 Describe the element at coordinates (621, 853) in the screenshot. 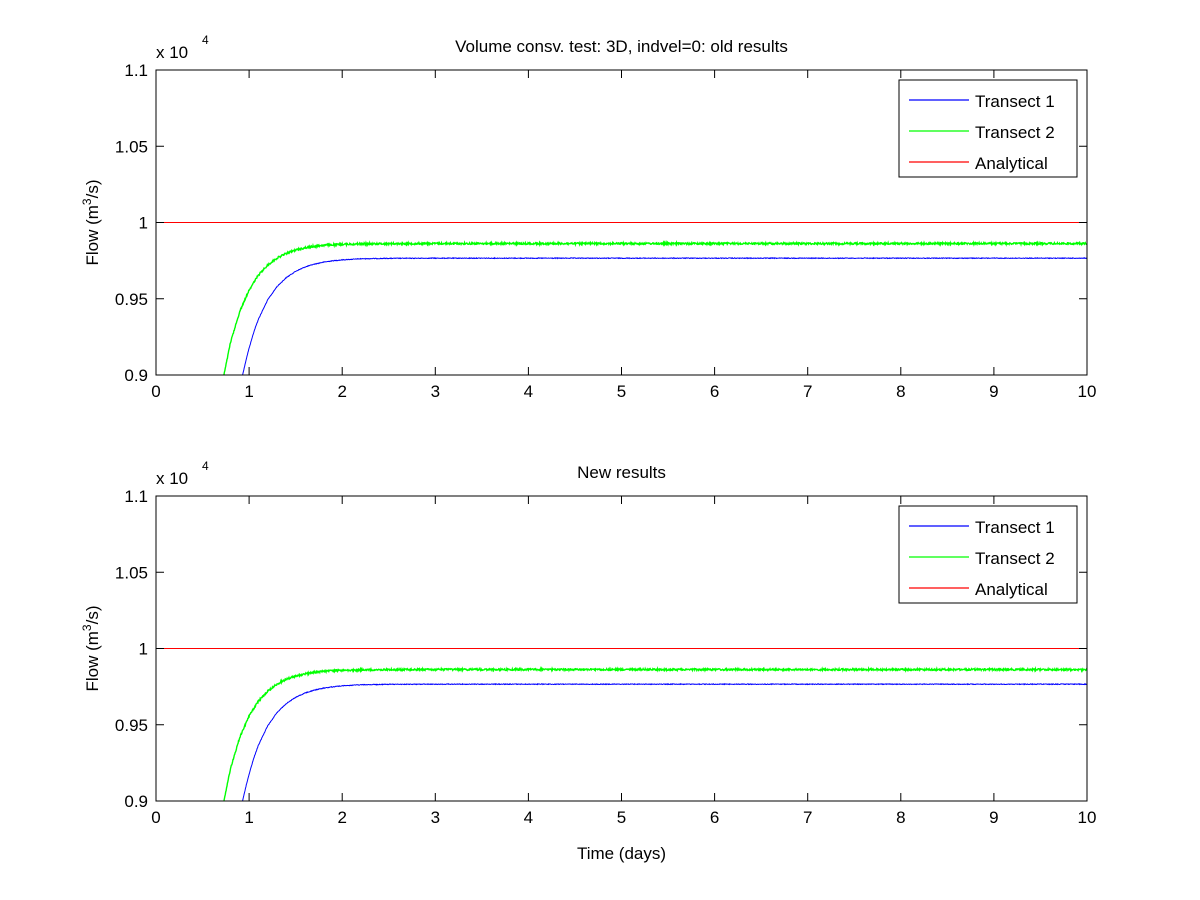

I see `x-axis-label: Time (days)` at that location.